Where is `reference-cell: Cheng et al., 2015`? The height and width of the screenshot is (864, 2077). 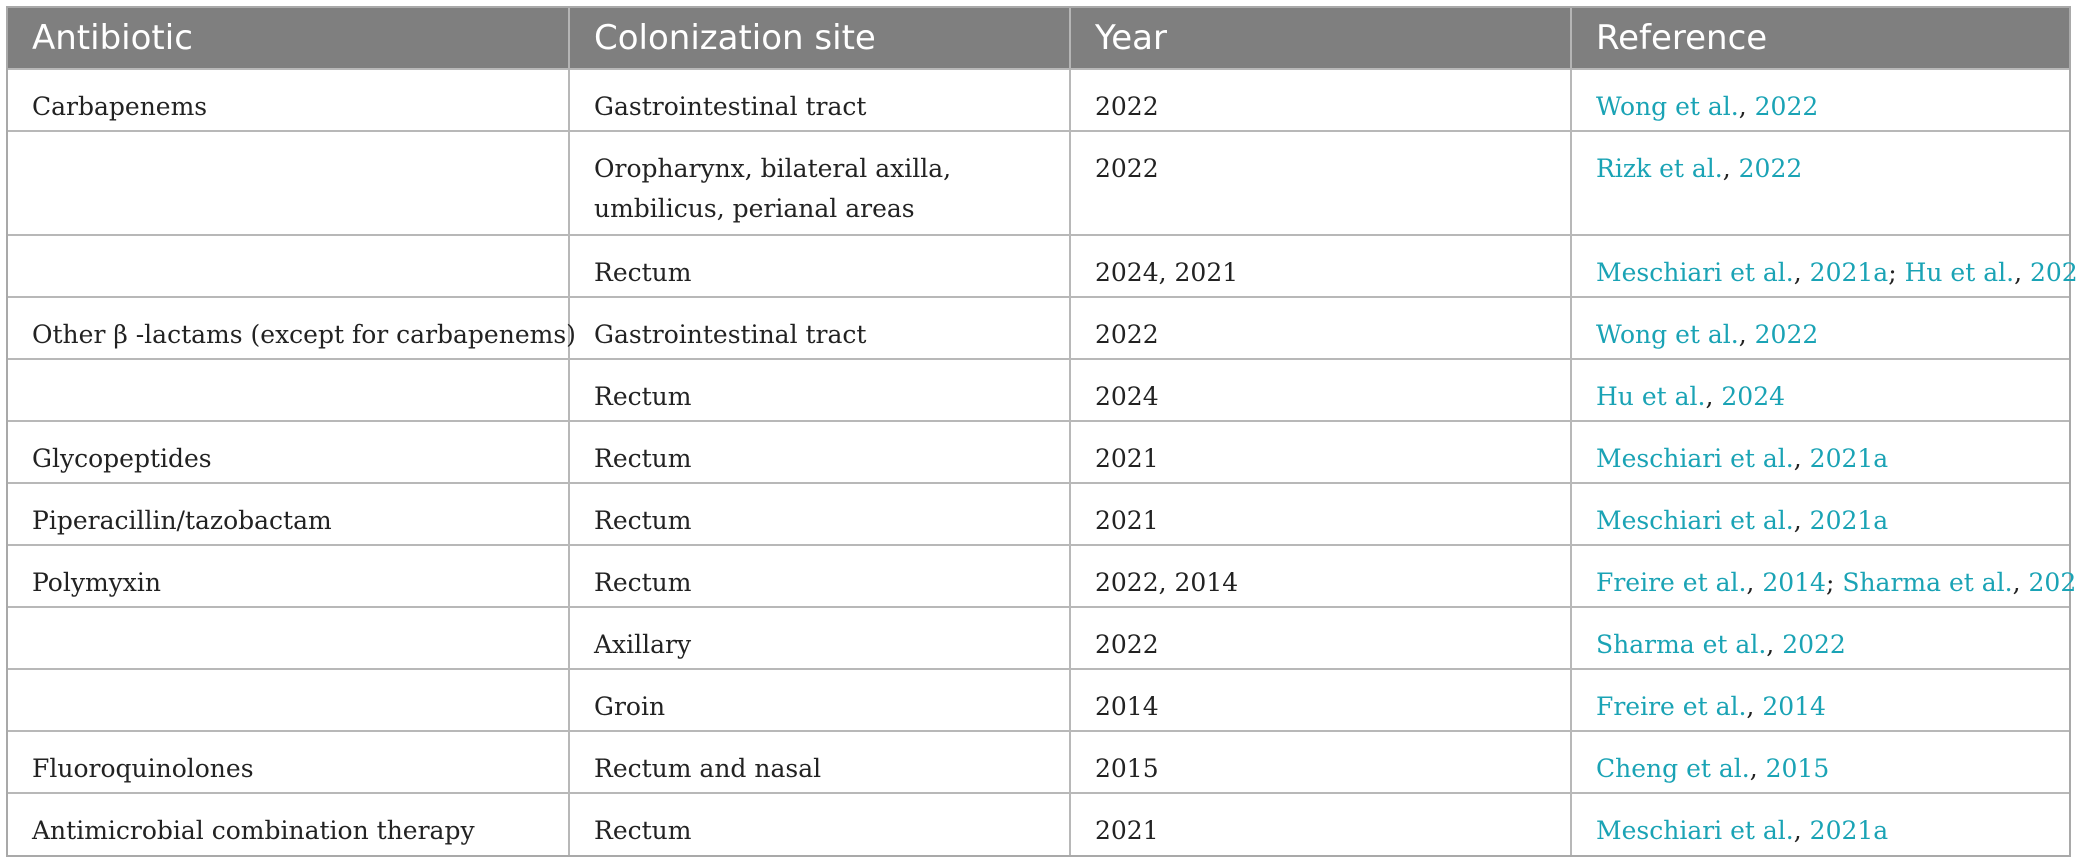
reference-cell: Cheng et al., 2015 is located at coordinates (1819, 761).